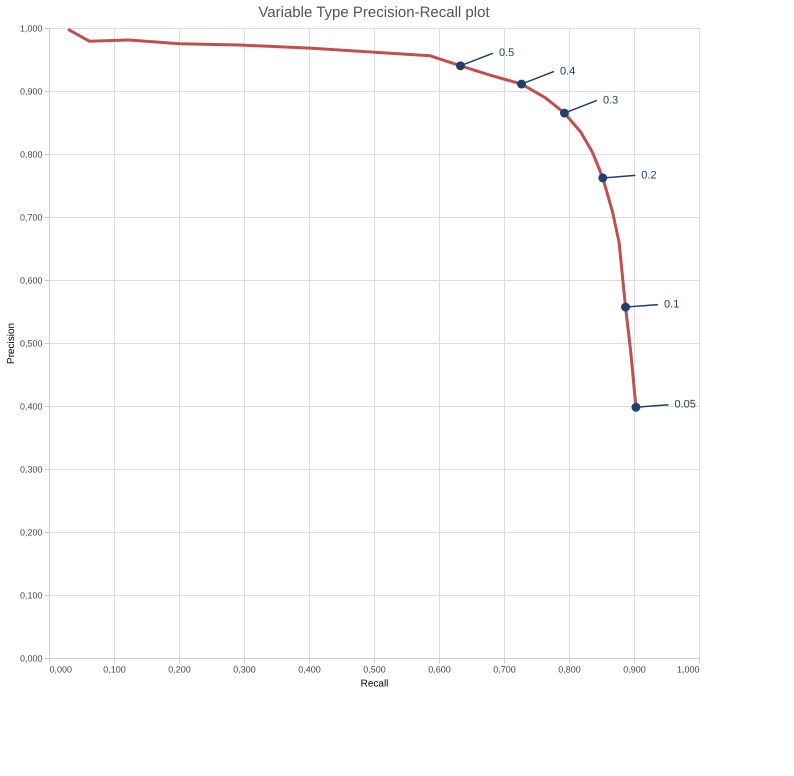 The width and height of the screenshot is (794, 776). I want to click on y-tick-label: 0,000, so click(31, 659).